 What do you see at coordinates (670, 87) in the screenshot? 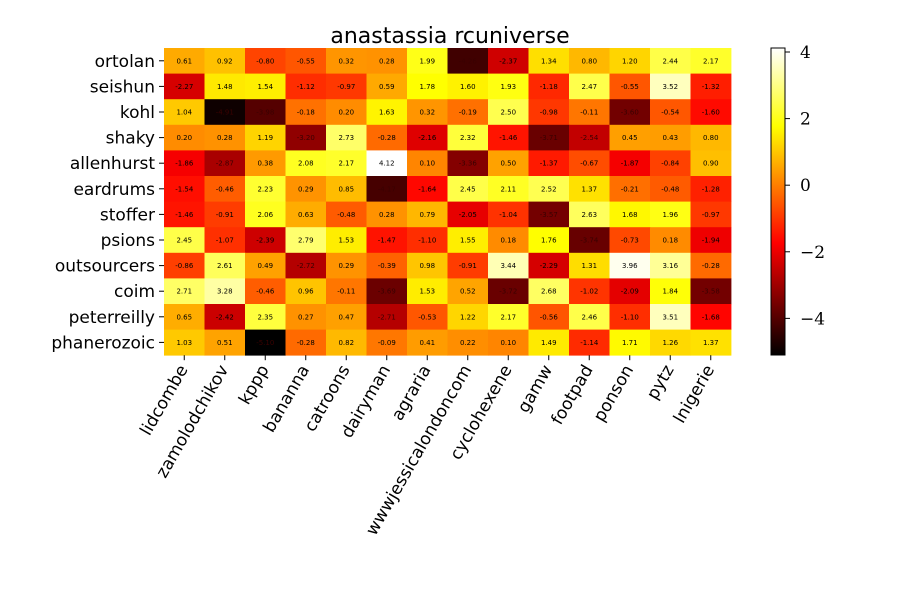
I see `cell-value-label: 3.52` at bounding box center [670, 87].